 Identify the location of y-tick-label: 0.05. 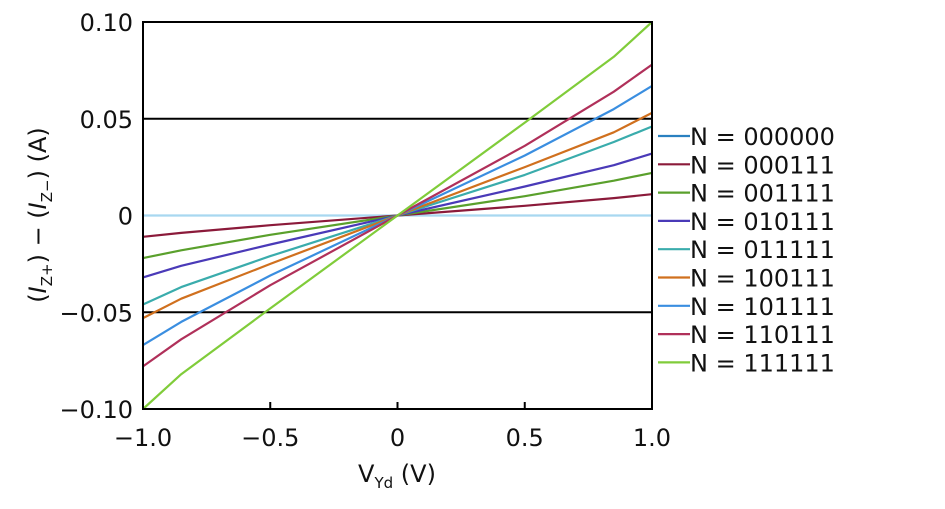
(106, 120).